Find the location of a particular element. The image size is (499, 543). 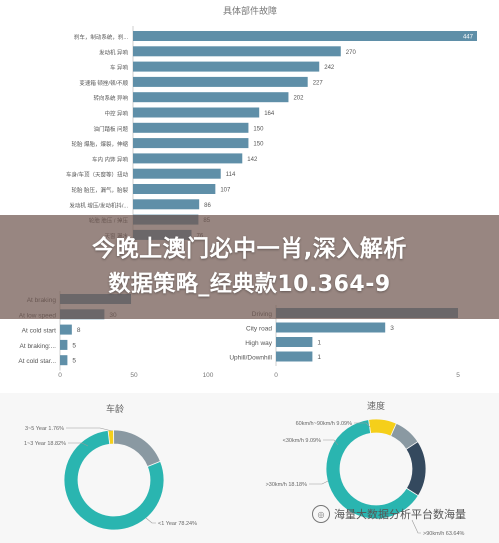

donut-data-label: >30km/h 18.18% is located at coordinates (287, 485).